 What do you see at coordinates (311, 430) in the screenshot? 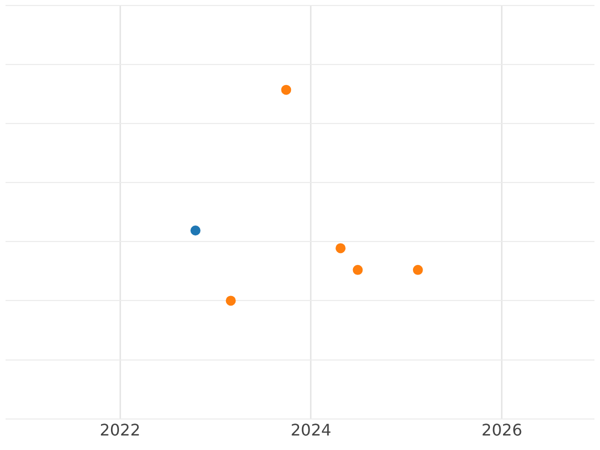
I see `x-tick-label: 2024` at bounding box center [311, 430].